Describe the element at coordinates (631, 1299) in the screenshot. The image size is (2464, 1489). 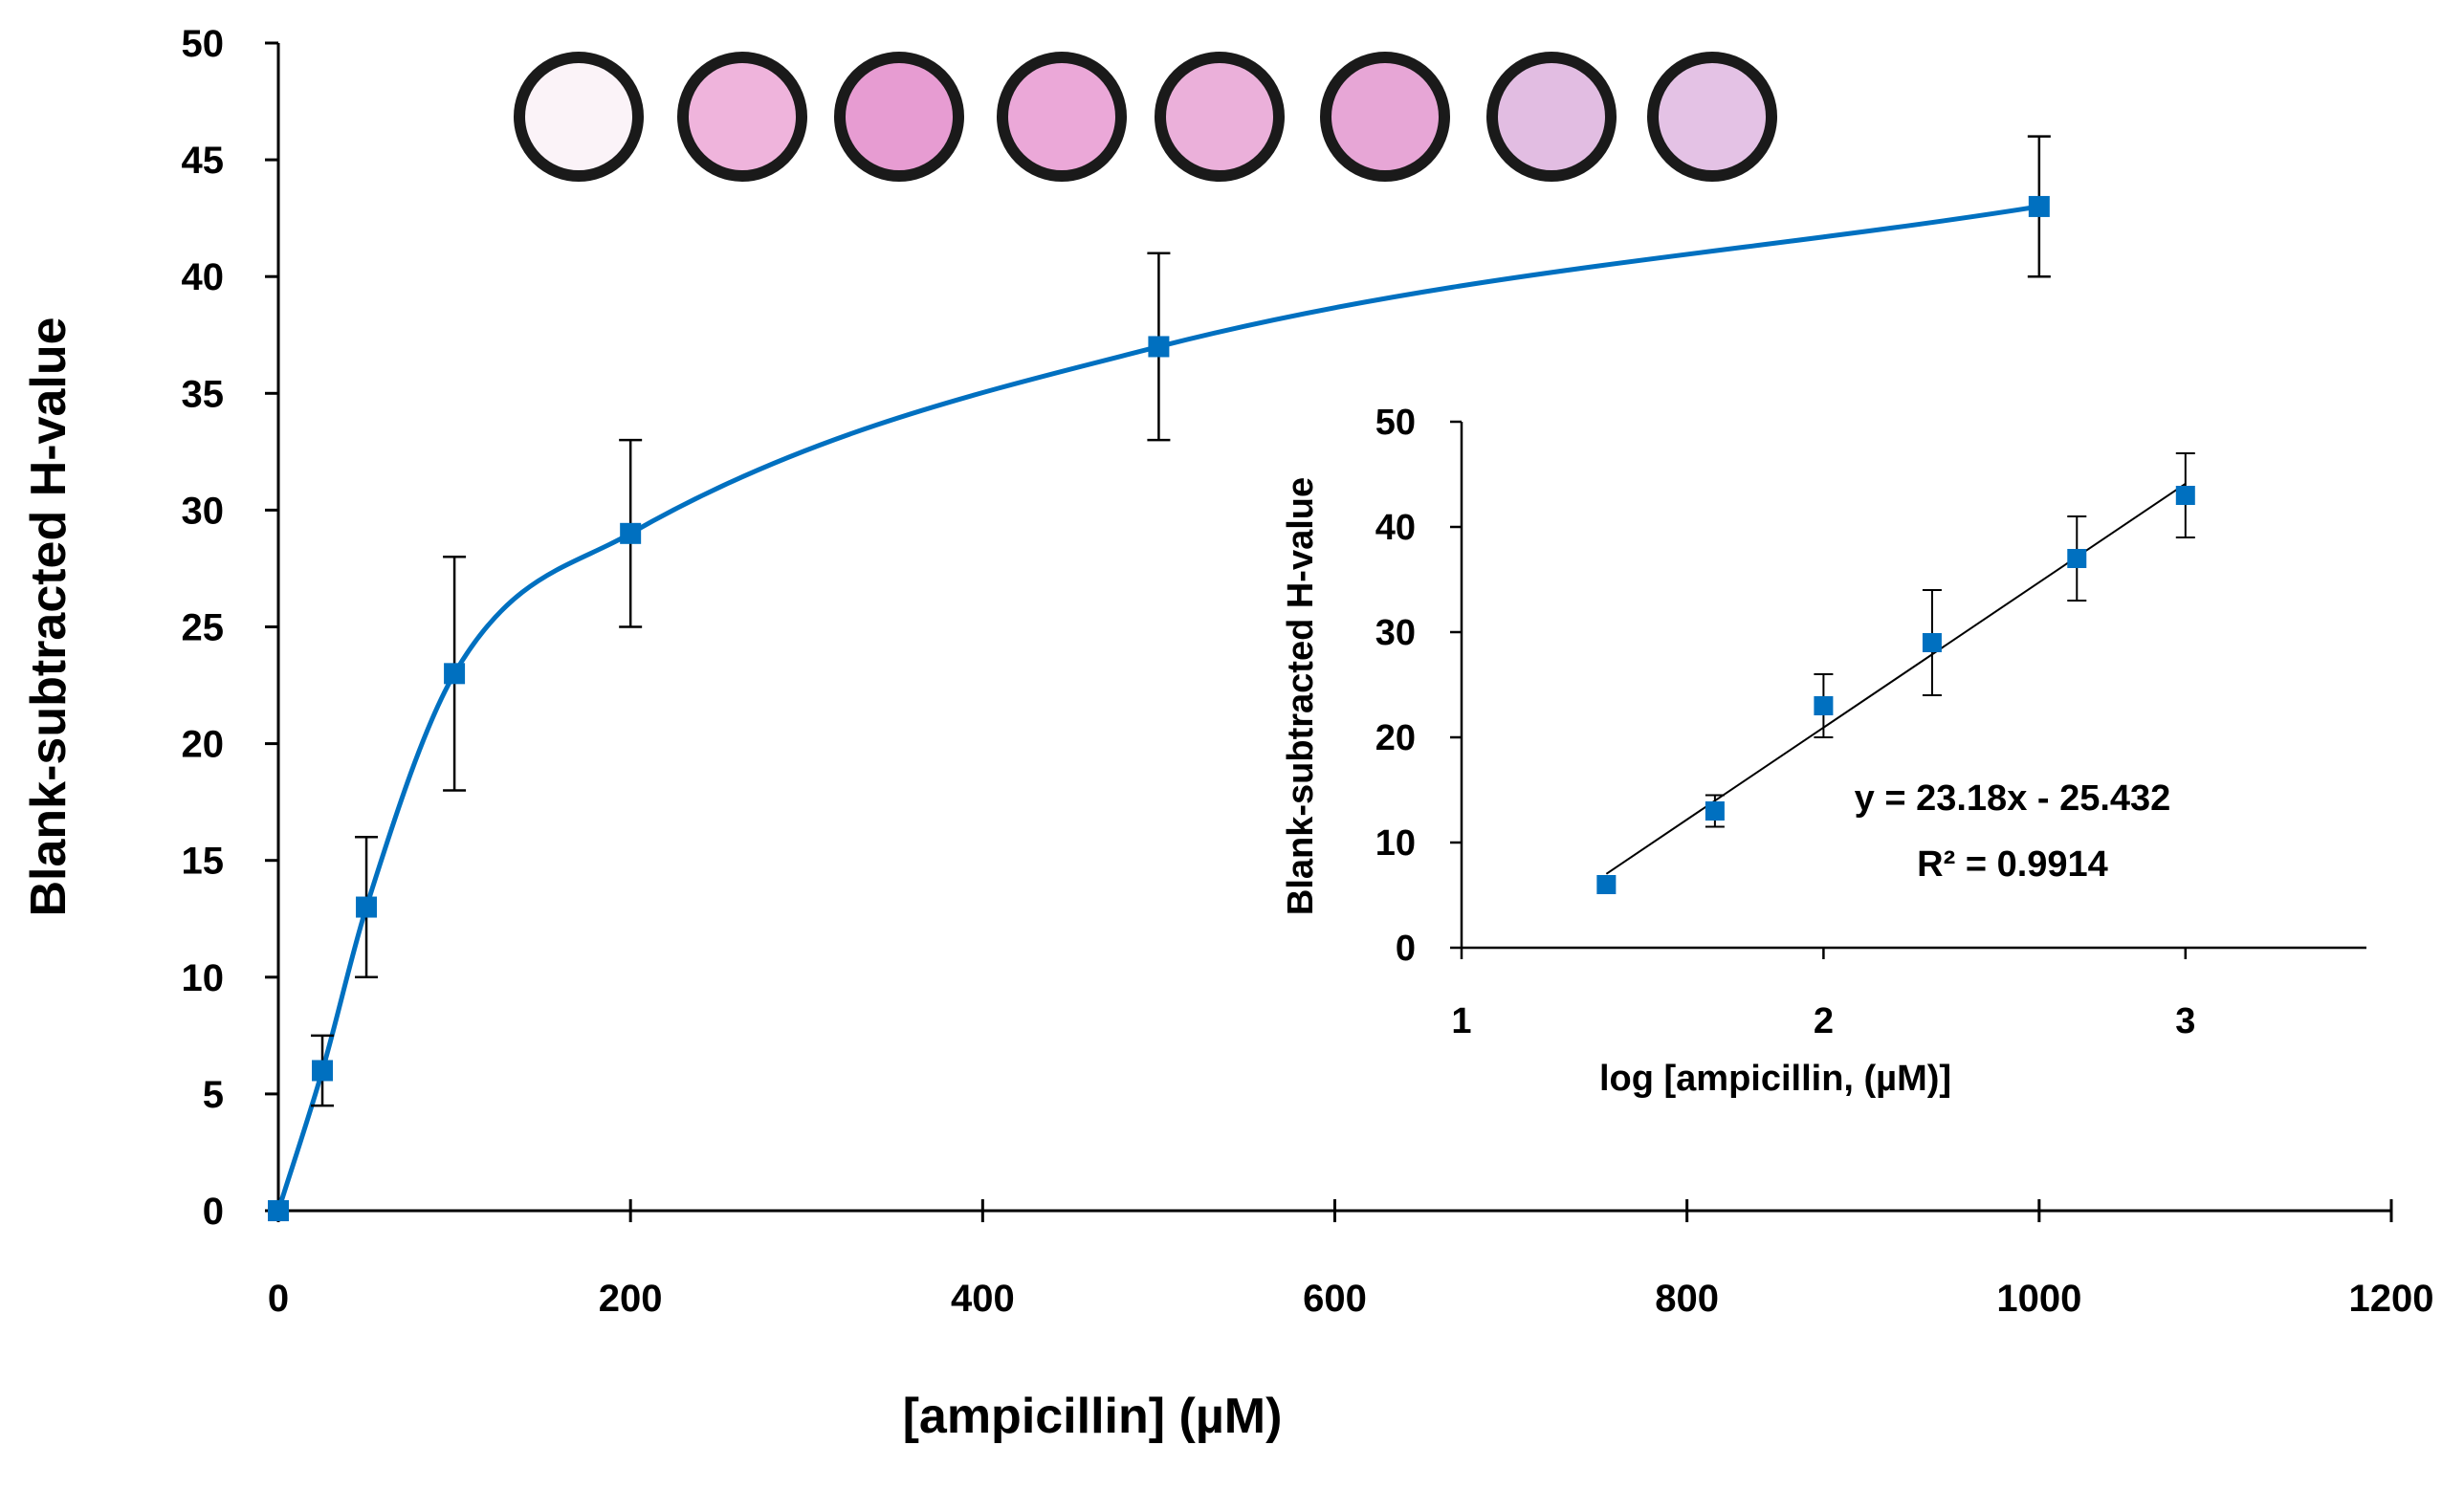
I see `main-x-tick-label: 200` at that location.